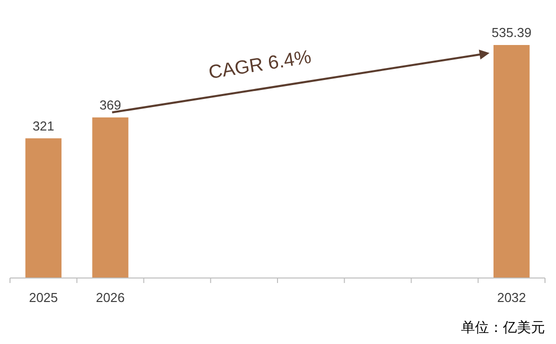  Describe the element at coordinates (503, 328) in the screenshot. I see `text: 单位：亿美元` at that location.